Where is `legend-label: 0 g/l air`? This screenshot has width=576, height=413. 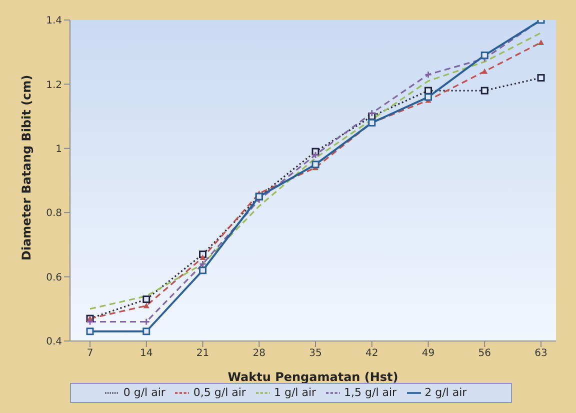 legend-label: 0 g/l air is located at coordinates (144, 393).